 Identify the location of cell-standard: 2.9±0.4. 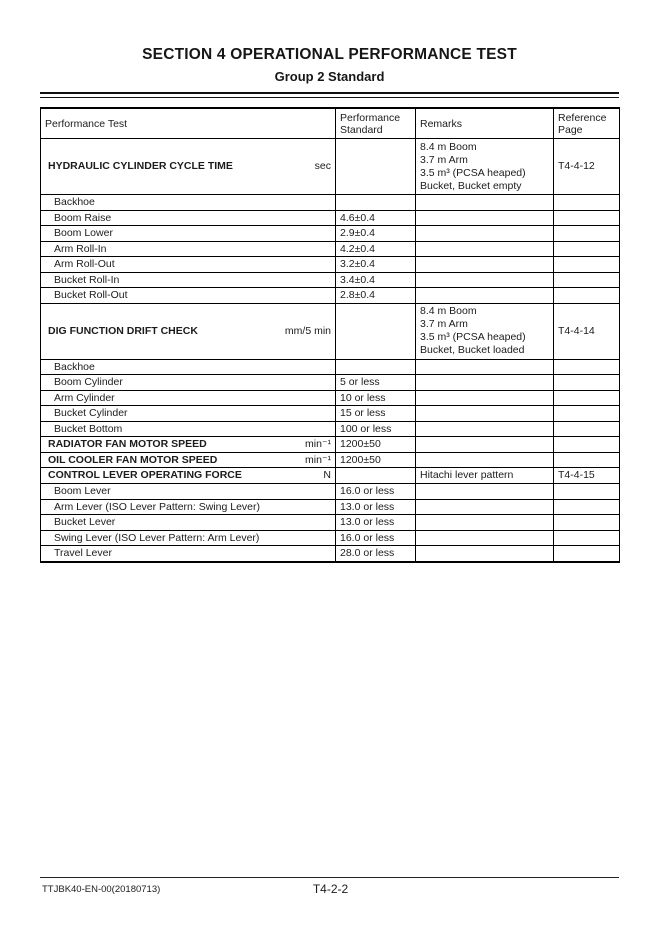
(375, 233).